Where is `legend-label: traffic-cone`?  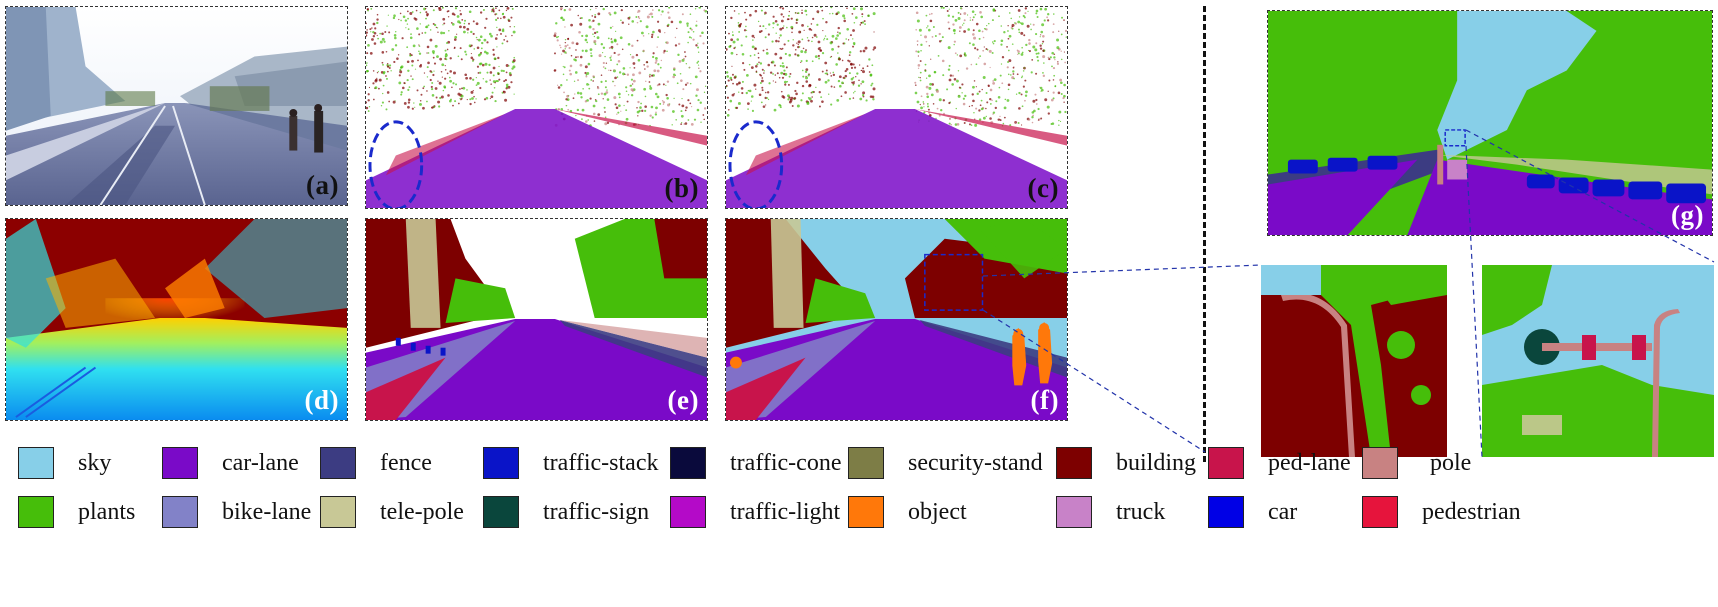 legend-label: traffic-cone is located at coordinates (786, 462).